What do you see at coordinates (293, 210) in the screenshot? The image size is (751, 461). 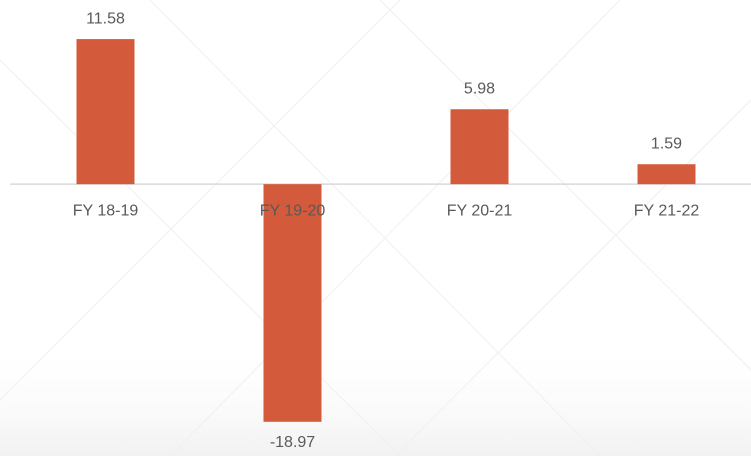 I see `x-tick-label: FY 19-20` at bounding box center [293, 210].